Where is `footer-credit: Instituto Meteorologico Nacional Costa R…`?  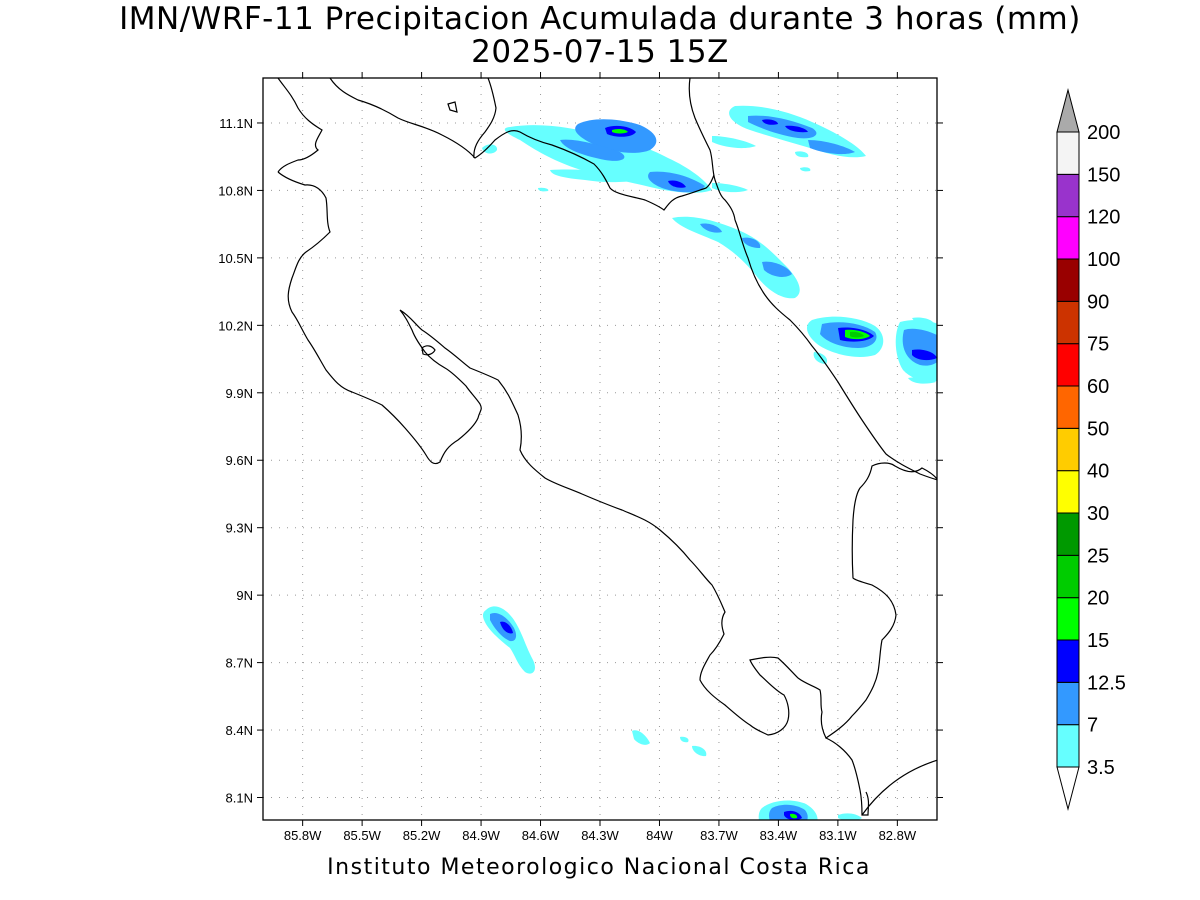
footer-credit: Instituto Meteorologico Nacional Costa R… is located at coordinates (599, 867).